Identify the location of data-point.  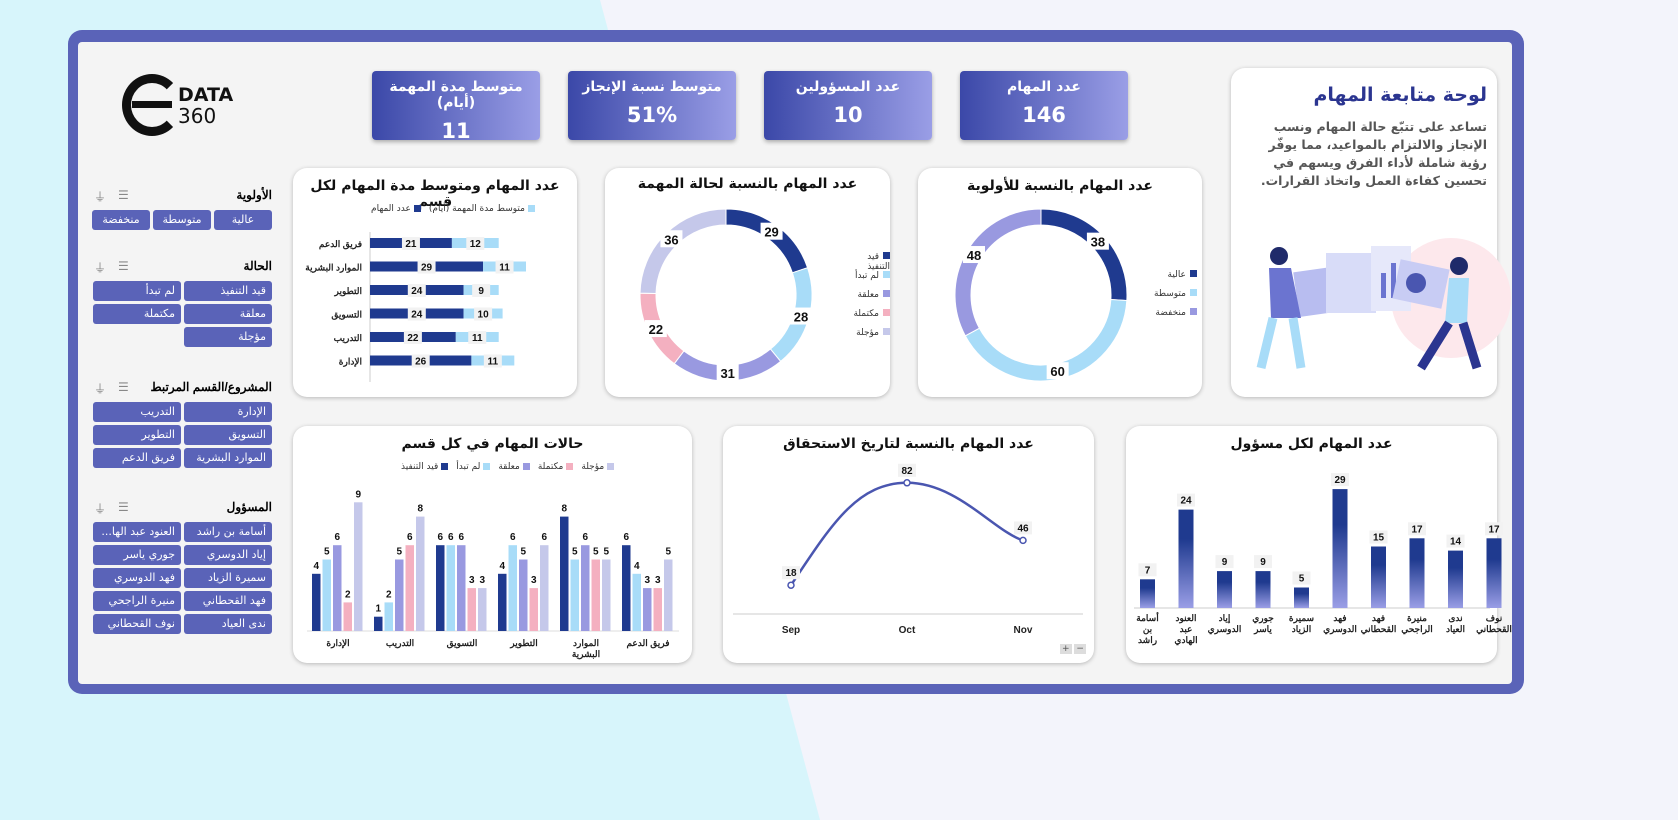
(907, 483).